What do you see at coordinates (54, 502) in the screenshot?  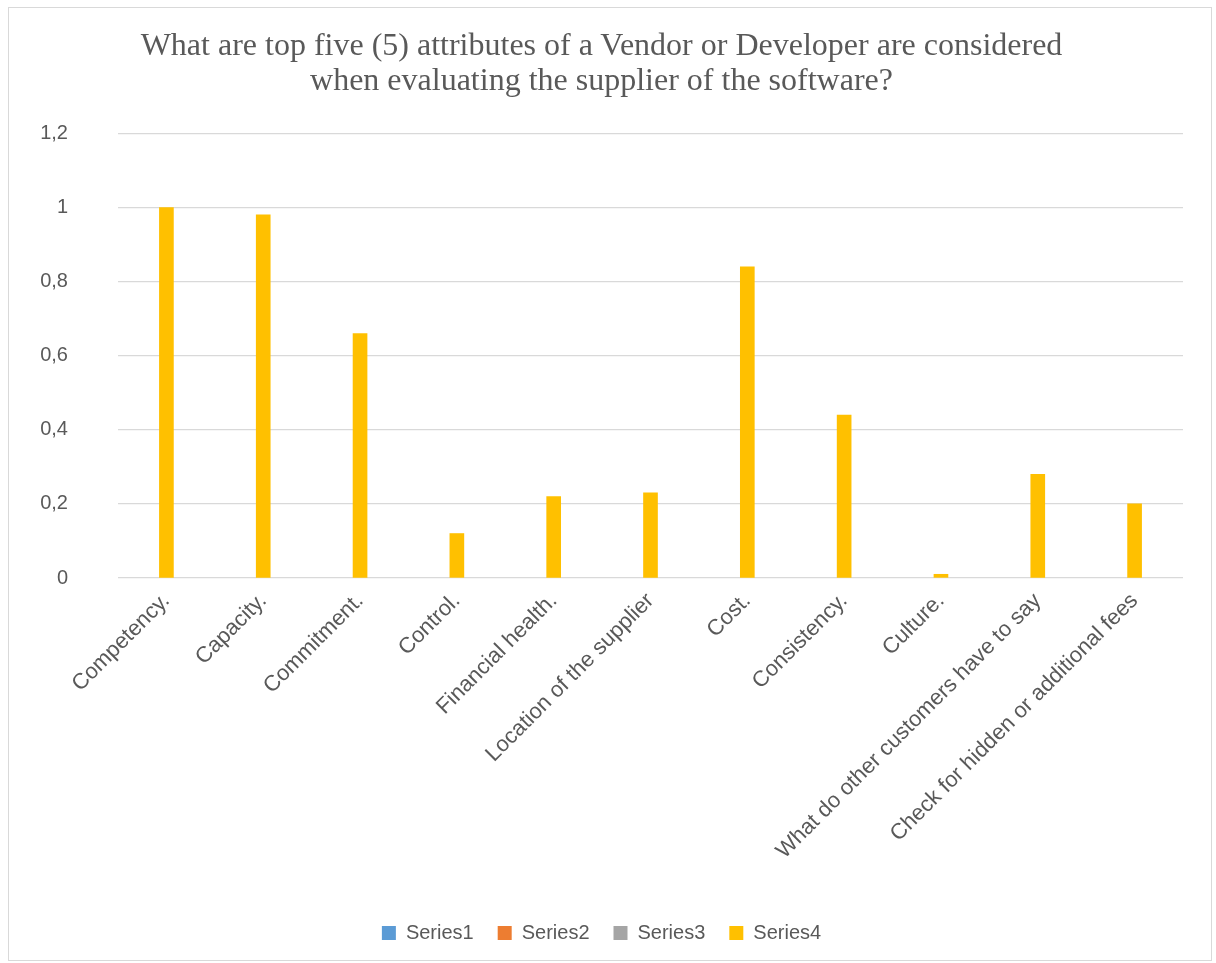 I see `y-tick-label: 0,2` at bounding box center [54, 502].